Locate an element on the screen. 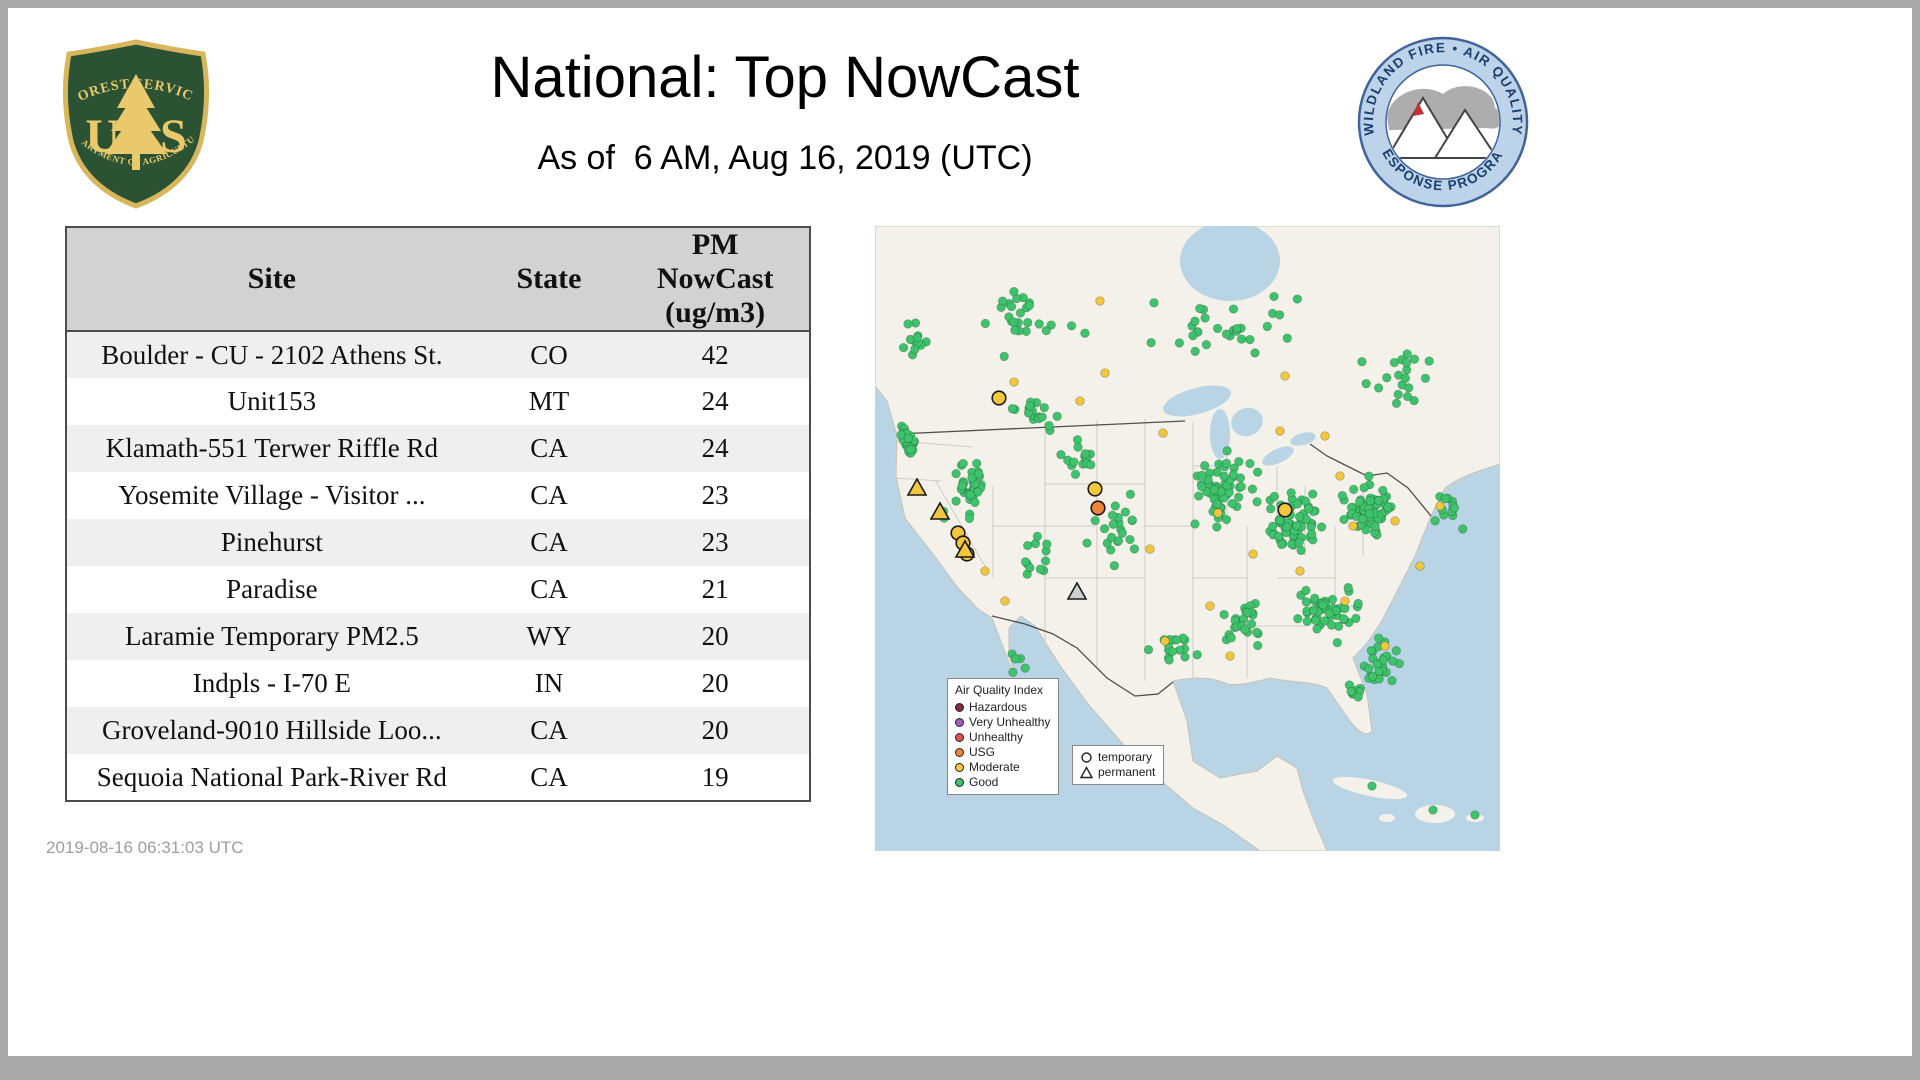 The height and width of the screenshot is (1080, 1920). value-cell: 24 is located at coordinates (715, 448).